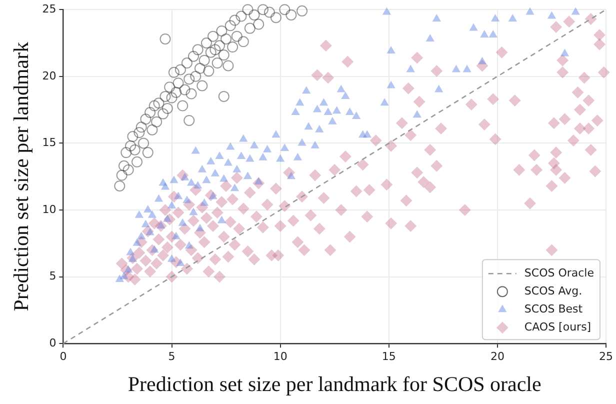 The height and width of the screenshot is (404, 616). What do you see at coordinates (21, 176) in the screenshot?
I see `y-axis-title: Prediction set size per landmark` at bounding box center [21, 176].